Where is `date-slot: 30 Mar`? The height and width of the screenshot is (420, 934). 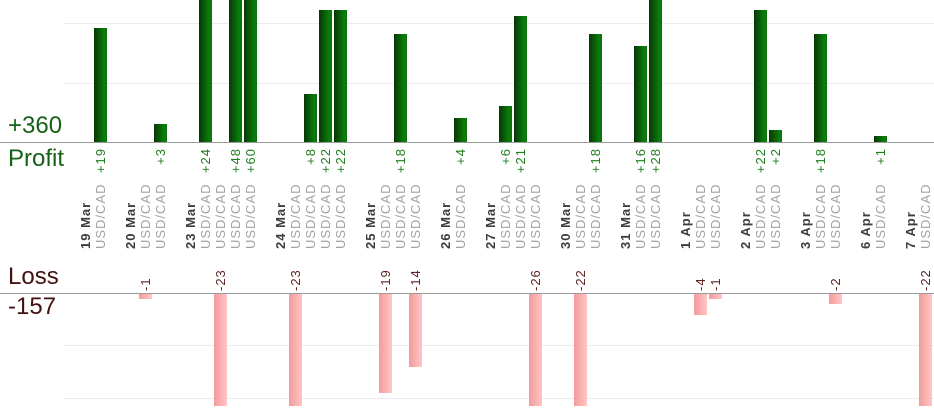
date-slot: 30 Mar is located at coordinates (565, 210).